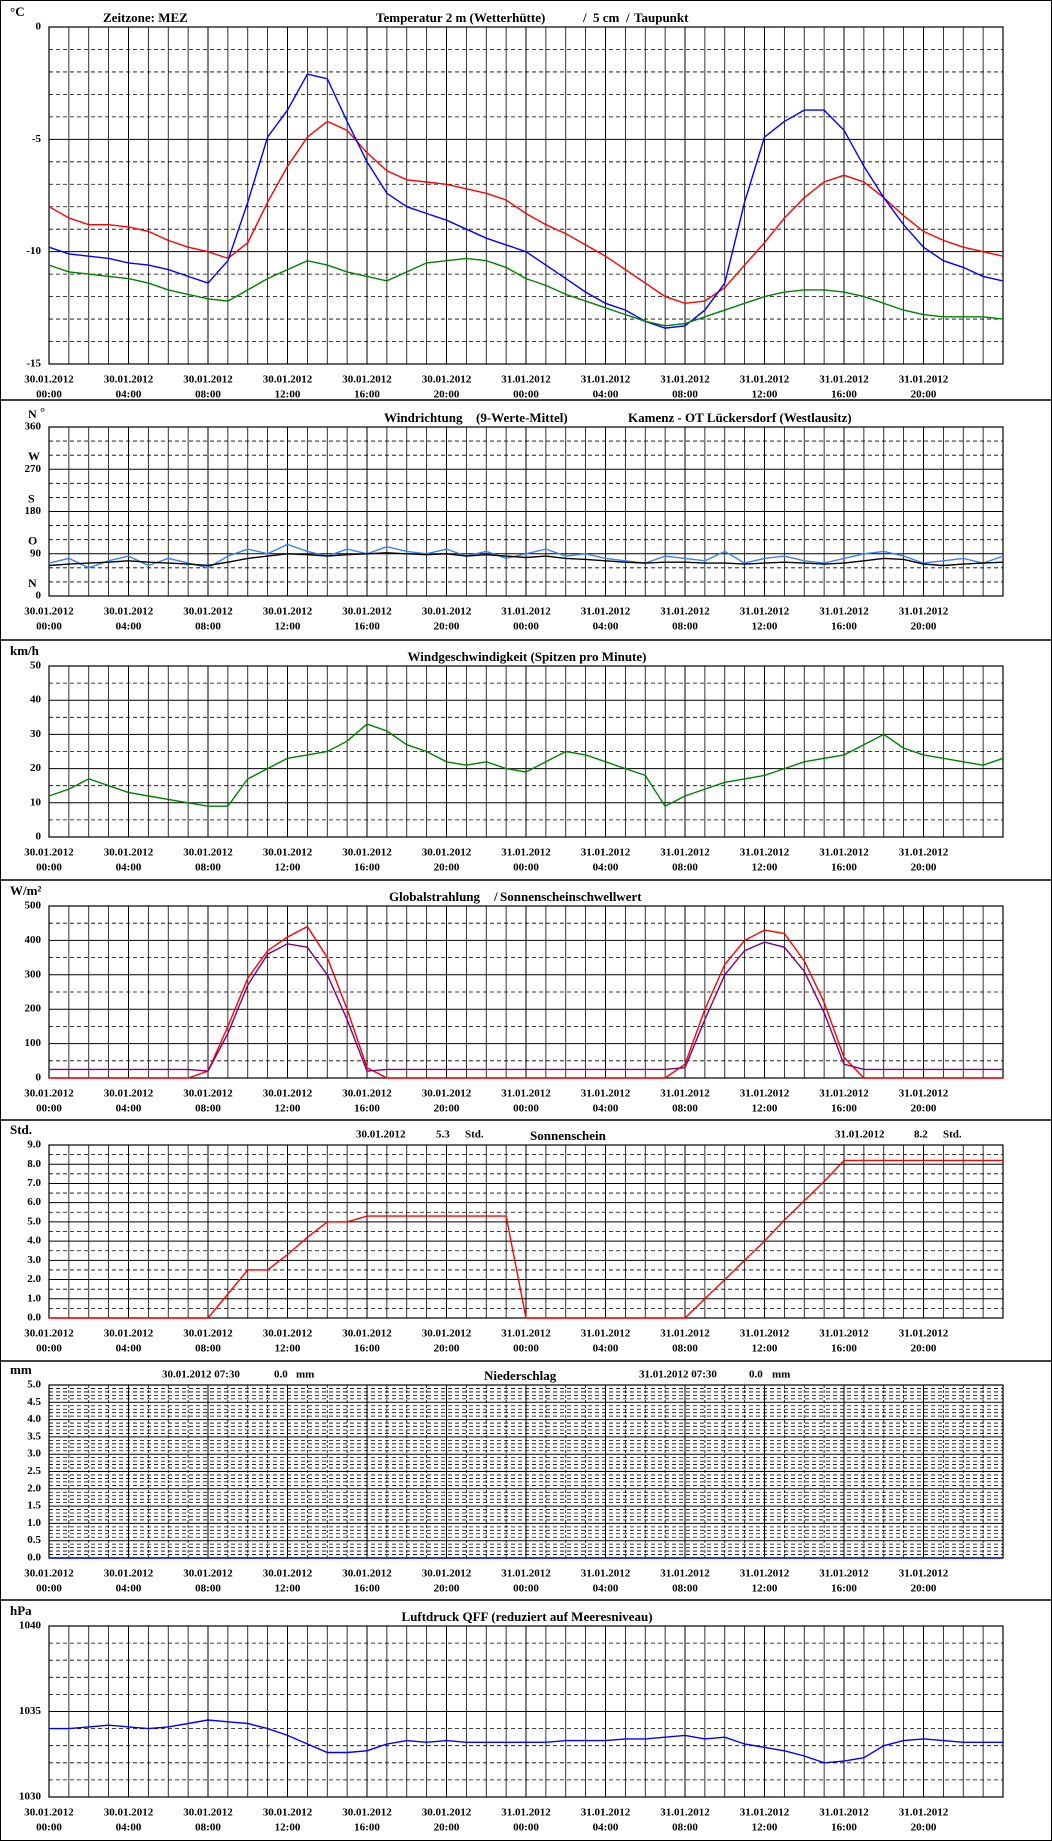  Describe the element at coordinates (30, 1797) in the screenshot. I see `y-tick-label: 1030` at that location.